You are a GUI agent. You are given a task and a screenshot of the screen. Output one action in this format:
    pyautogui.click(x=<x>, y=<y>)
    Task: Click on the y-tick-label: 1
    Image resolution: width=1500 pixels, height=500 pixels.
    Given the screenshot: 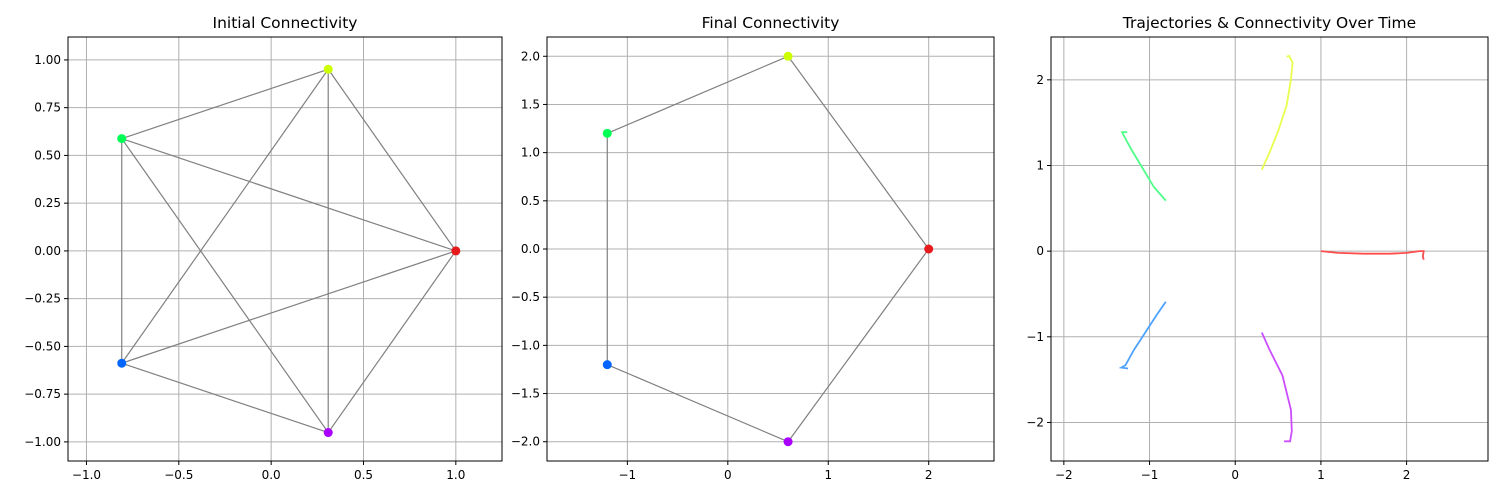 What is the action you would take?
    pyautogui.click(x=1040, y=165)
    